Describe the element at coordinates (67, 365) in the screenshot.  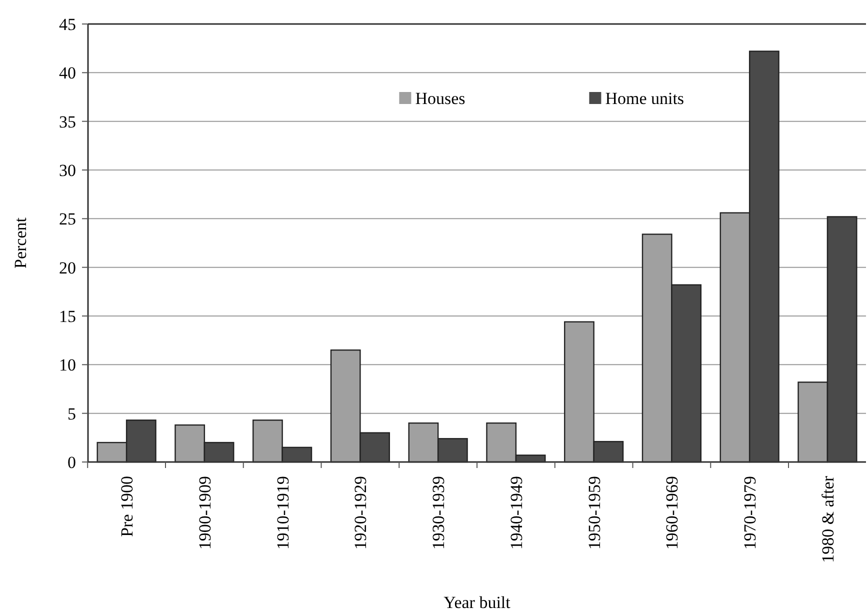
I see `y-tick-label: 10` at that location.